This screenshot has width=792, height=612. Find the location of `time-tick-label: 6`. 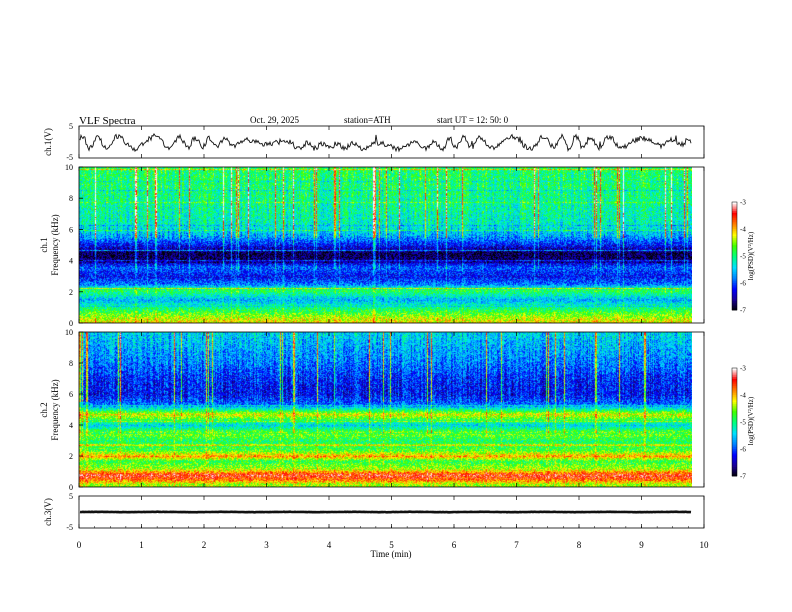

time-tick-label: 6 is located at coordinates (454, 545).